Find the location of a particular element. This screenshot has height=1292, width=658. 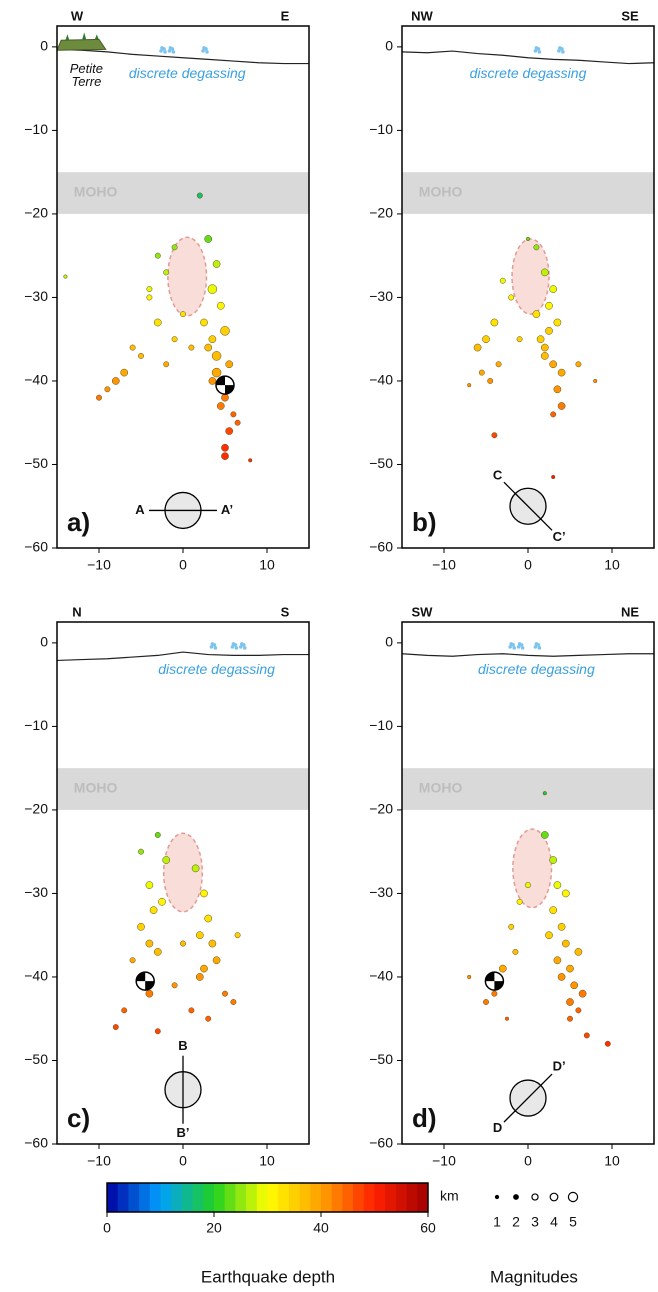

focal-quadrants is located at coordinates (145, 981).